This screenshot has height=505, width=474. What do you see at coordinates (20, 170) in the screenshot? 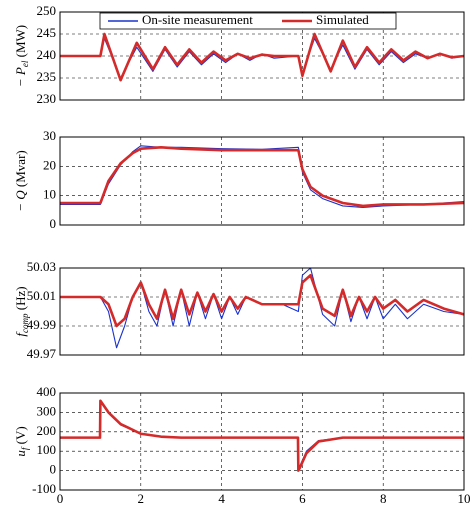
I see `y-label-unit: (Mvar)` at bounding box center [20, 170].